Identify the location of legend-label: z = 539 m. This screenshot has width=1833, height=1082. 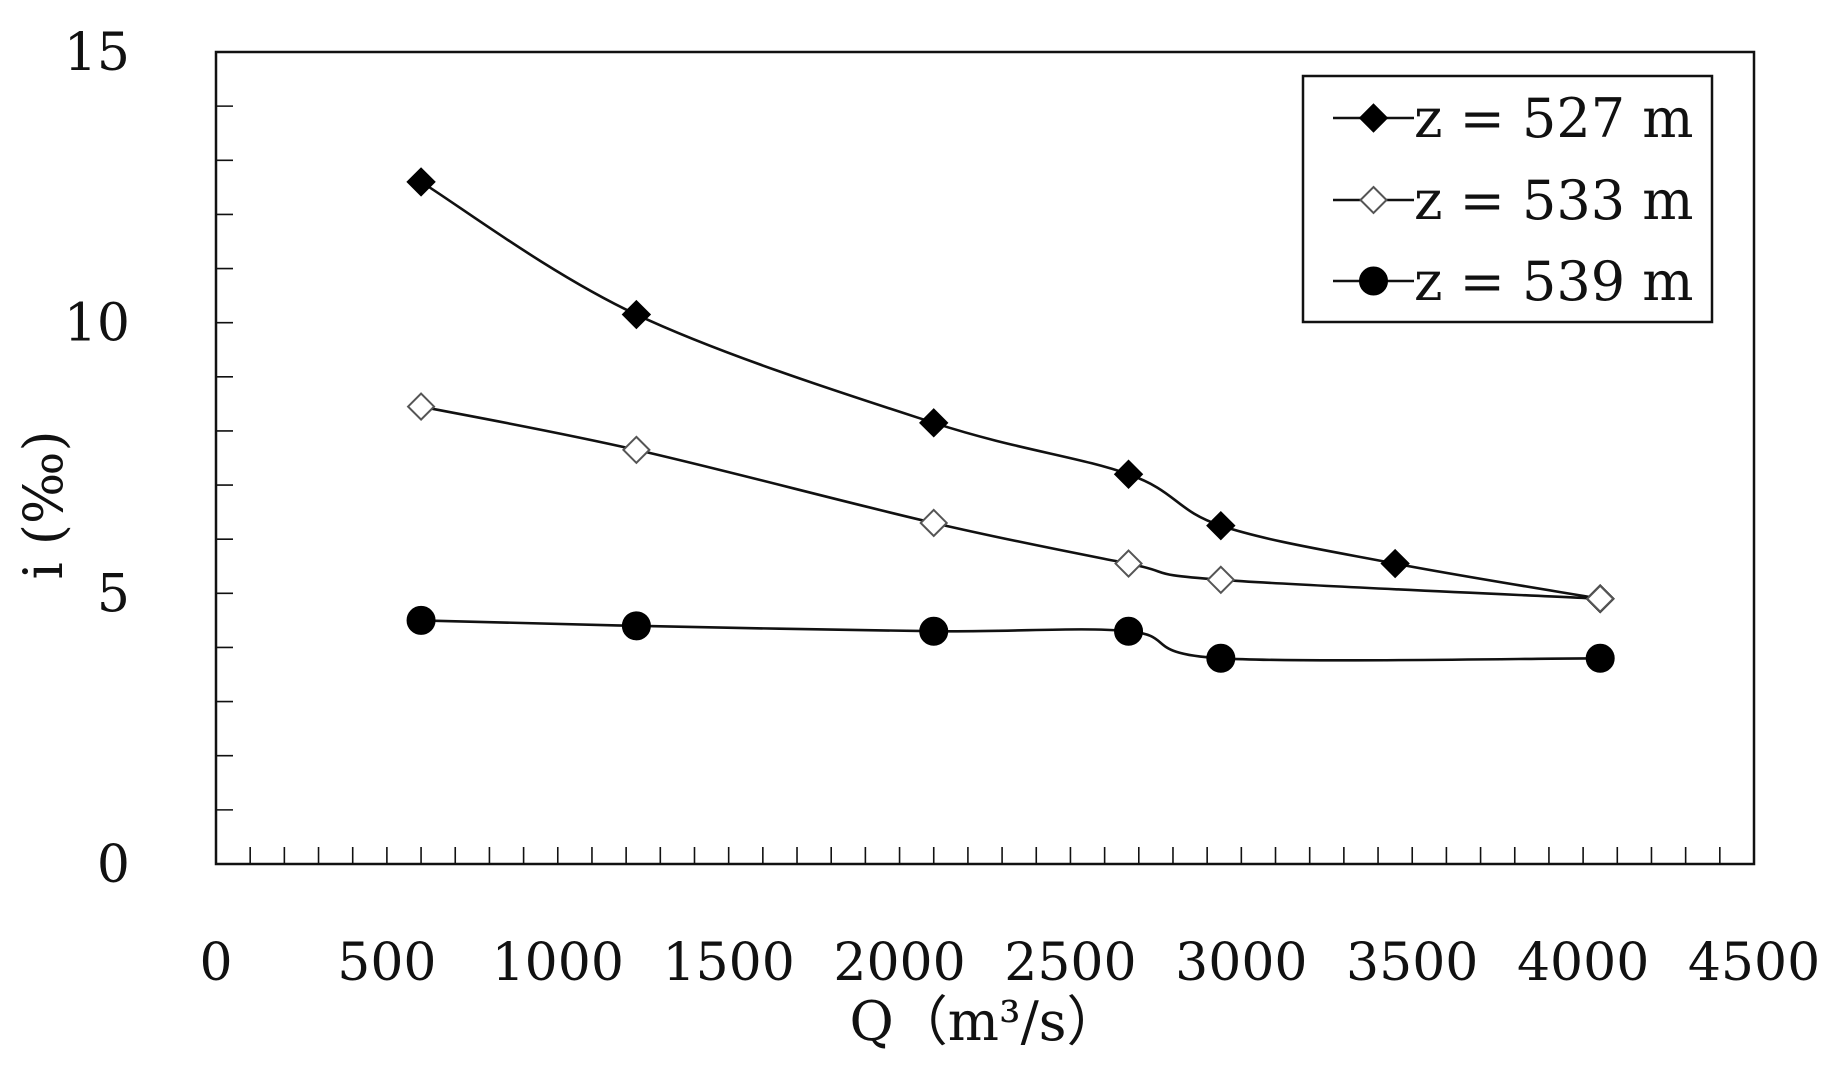
(1553, 281).